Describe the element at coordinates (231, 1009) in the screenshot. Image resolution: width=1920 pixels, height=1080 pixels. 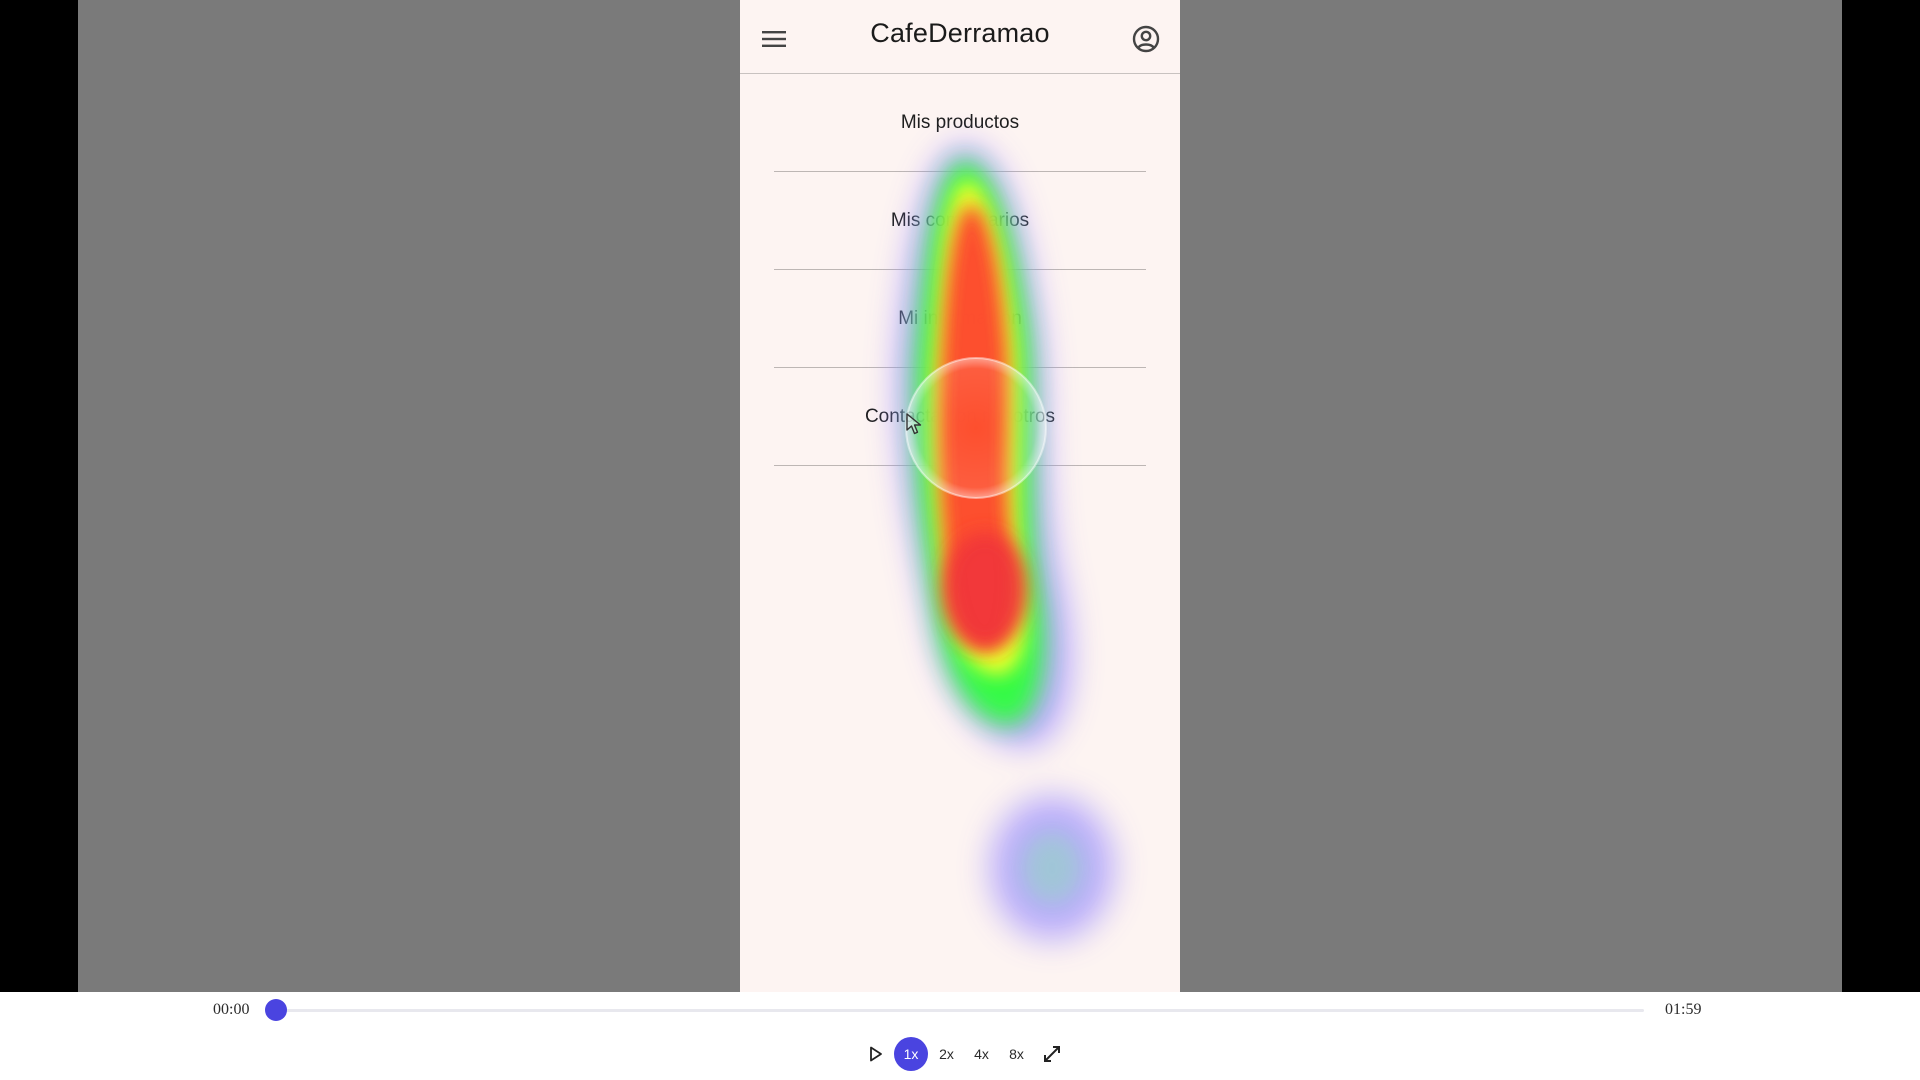
I see `current-time: 00:00` at that location.